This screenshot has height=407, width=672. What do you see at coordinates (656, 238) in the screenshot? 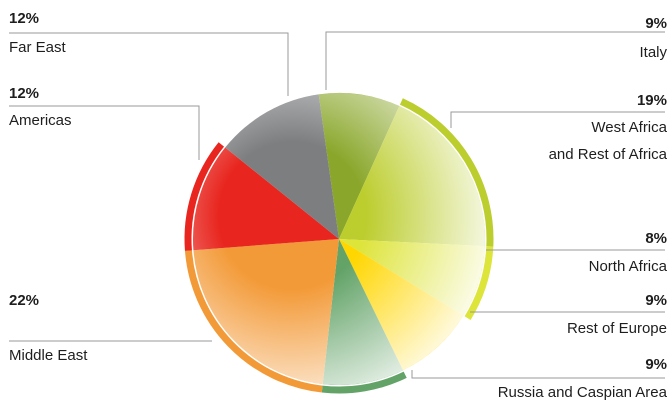
I see `slice-label-pct-north-africa: 8%` at bounding box center [656, 238].